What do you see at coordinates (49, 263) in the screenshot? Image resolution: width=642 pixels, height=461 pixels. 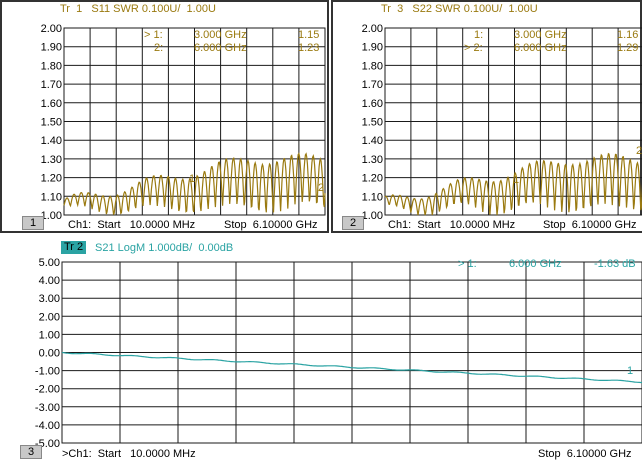 I see `y-tick-label: 5.00` at bounding box center [49, 263].